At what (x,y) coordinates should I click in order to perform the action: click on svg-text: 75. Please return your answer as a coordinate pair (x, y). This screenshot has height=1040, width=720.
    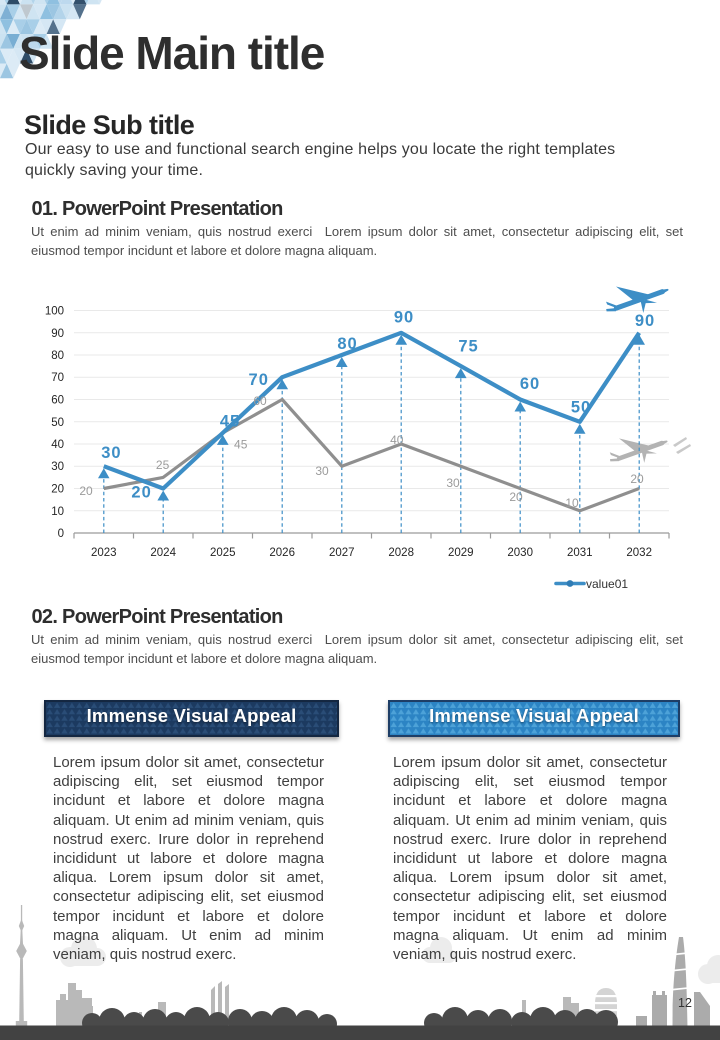
    Looking at the image, I should click on (468, 347).